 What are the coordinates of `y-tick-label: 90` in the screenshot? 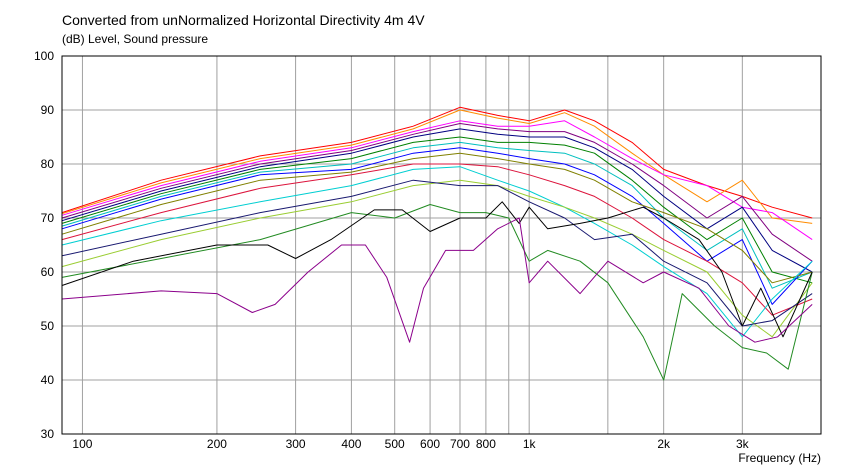 It's located at (48, 110).